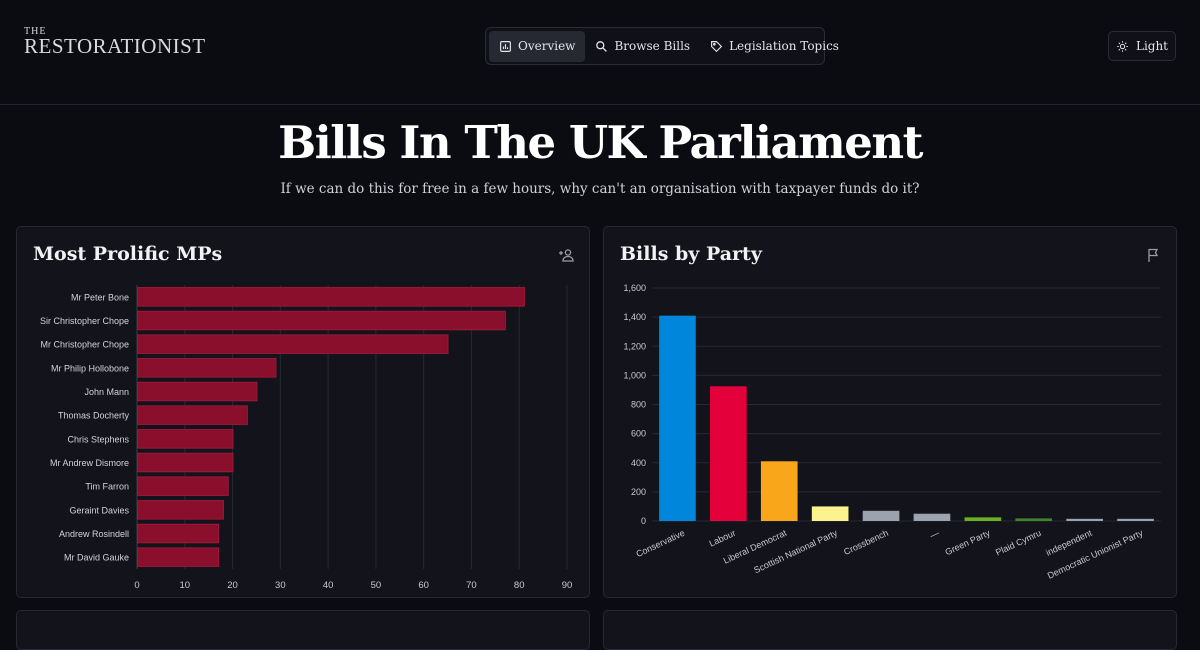 The image size is (1200, 650). What do you see at coordinates (567, 585) in the screenshot?
I see `x-tick-label: 90` at bounding box center [567, 585].